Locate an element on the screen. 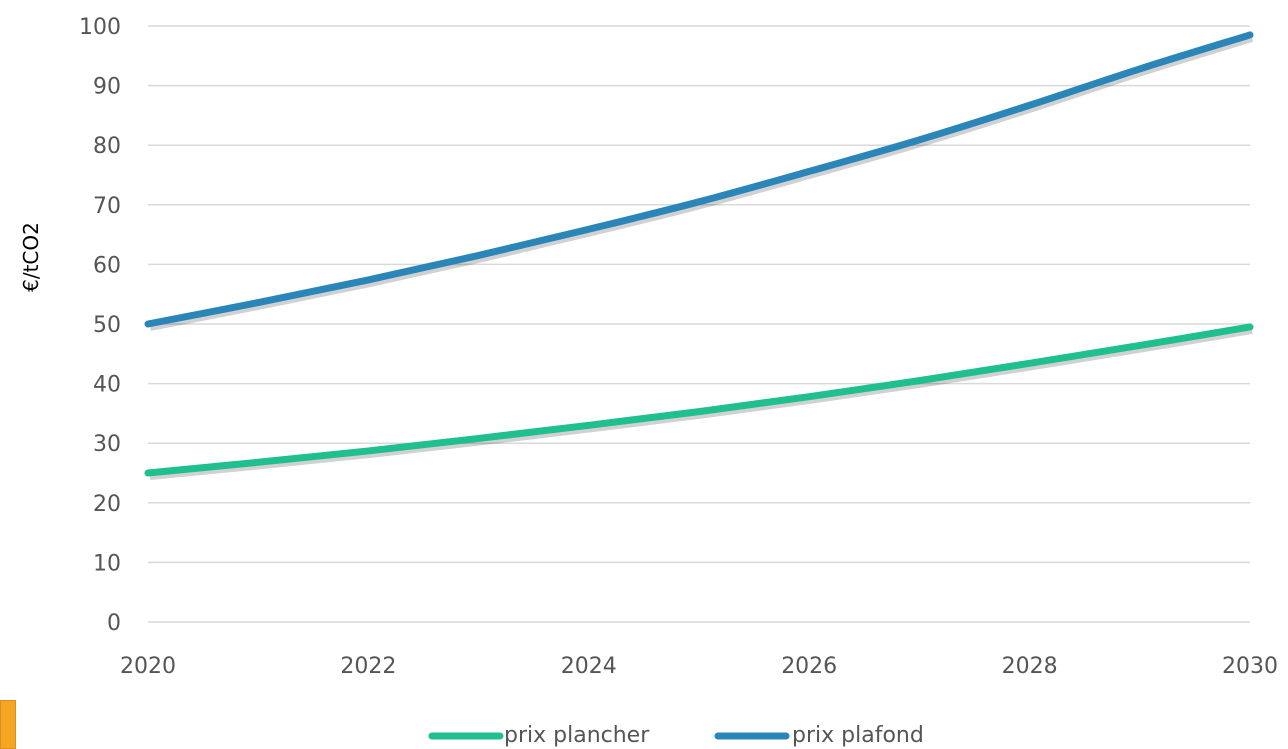  y-tick-label: 80 is located at coordinates (107, 146).